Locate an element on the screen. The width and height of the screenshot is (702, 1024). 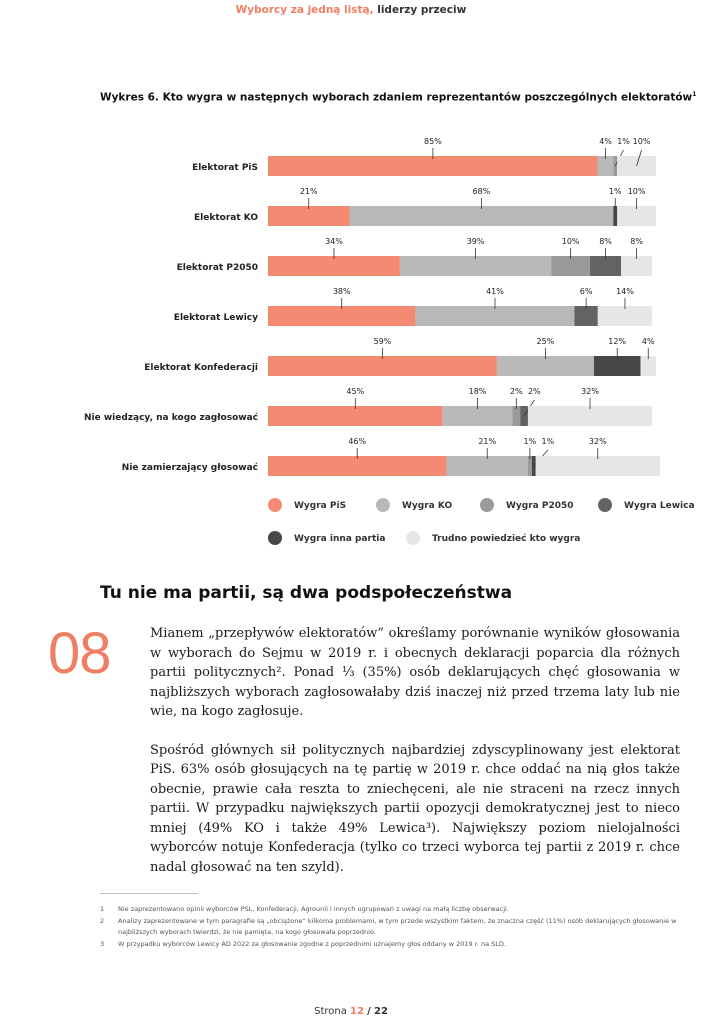
page-total: 22 is located at coordinates (380, 1011).